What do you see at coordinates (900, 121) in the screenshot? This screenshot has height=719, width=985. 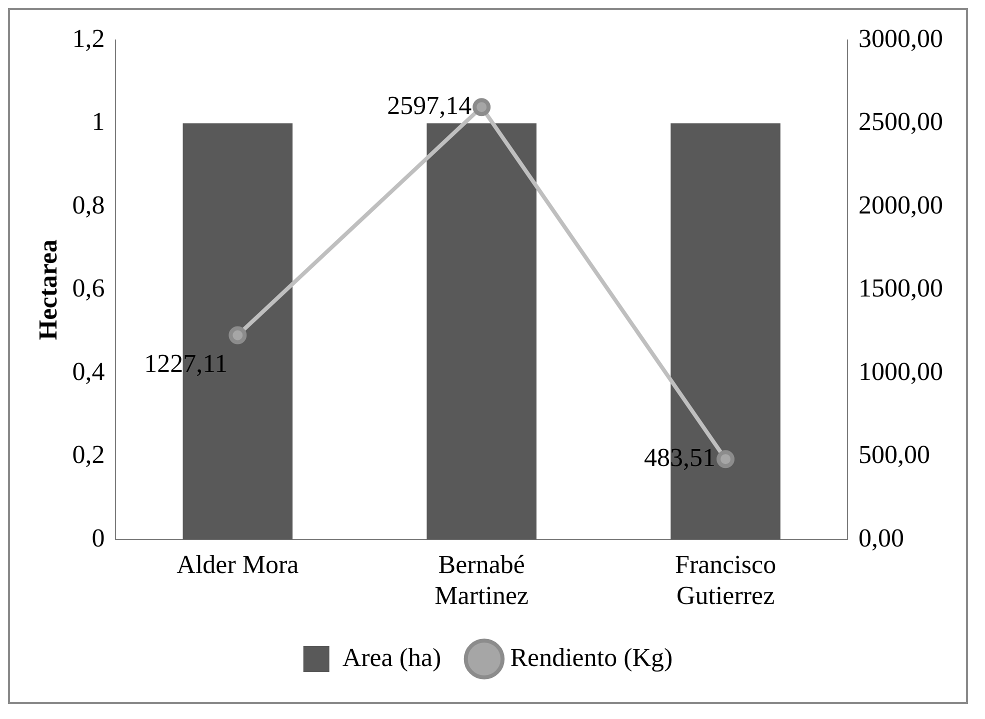 I see `y2-tick-label: 2500,00` at bounding box center [900, 121].